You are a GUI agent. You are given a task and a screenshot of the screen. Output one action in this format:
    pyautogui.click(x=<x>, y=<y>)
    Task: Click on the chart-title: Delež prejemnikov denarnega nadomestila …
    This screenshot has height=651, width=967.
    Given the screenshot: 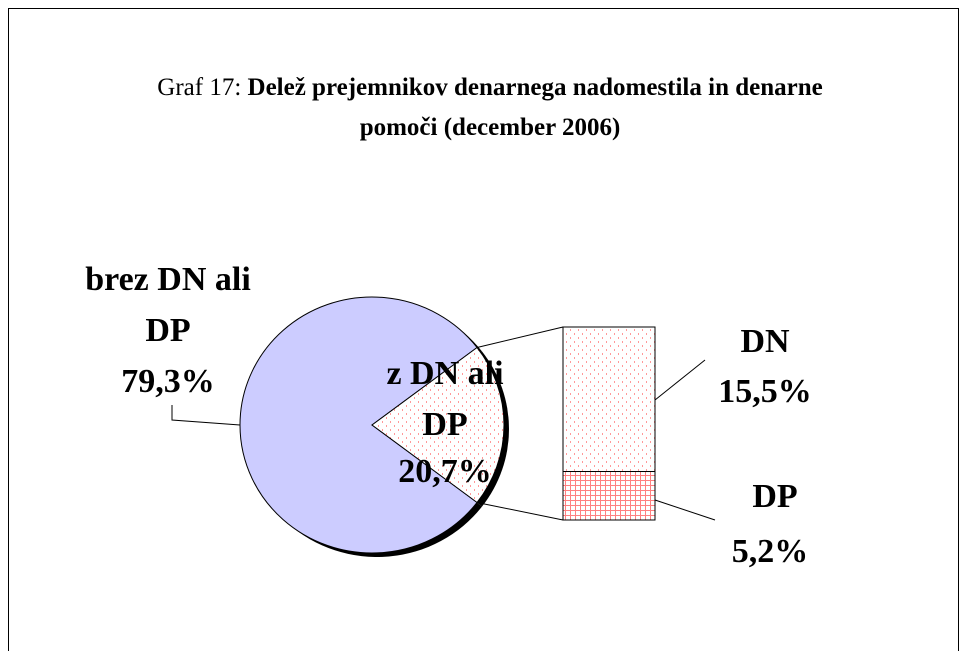 What is the action you would take?
    pyautogui.click(x=535, y=107)
    